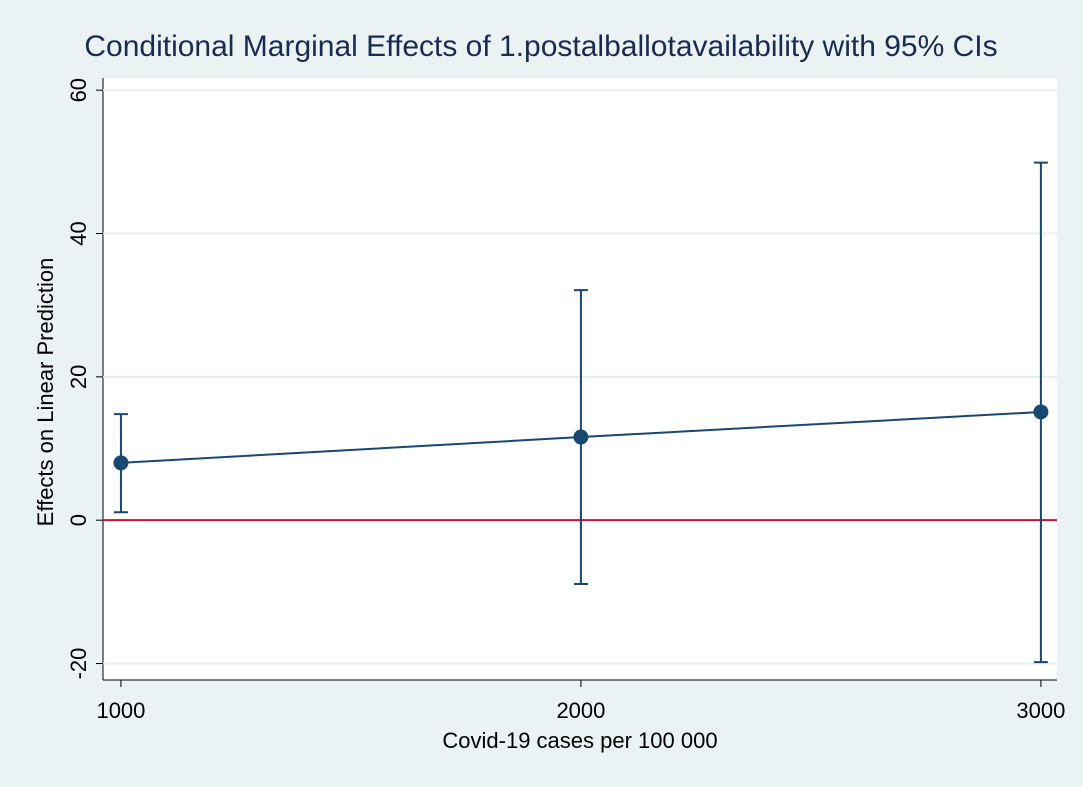 The width and height of the screenshot is (1083, 787). What do you see at coordinates (78, 664) in the screenshot?
I see `y-tick-label: -20` at bounding box center [78, 664].